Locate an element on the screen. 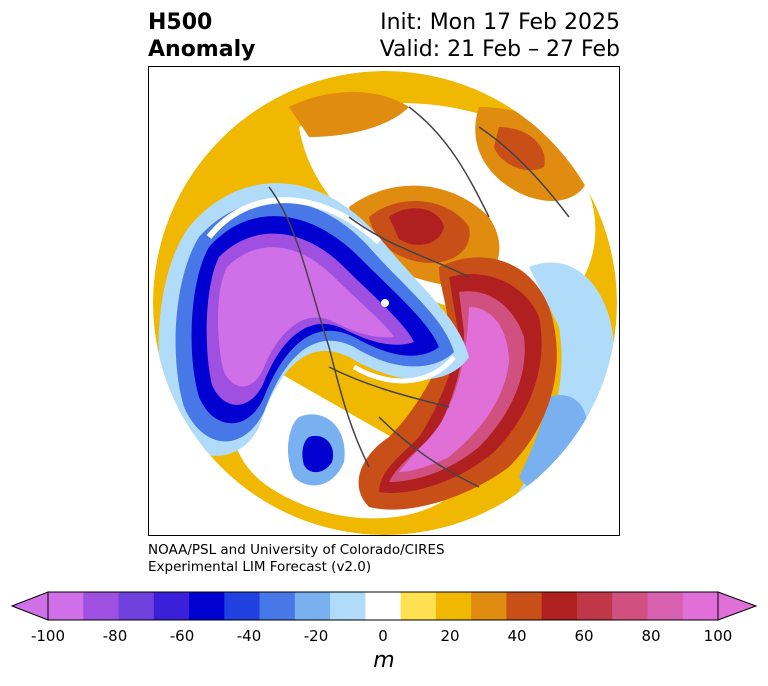 The image size is (768, 686). colorbar-tick-label: -60 is located at coordinates (182, 636).